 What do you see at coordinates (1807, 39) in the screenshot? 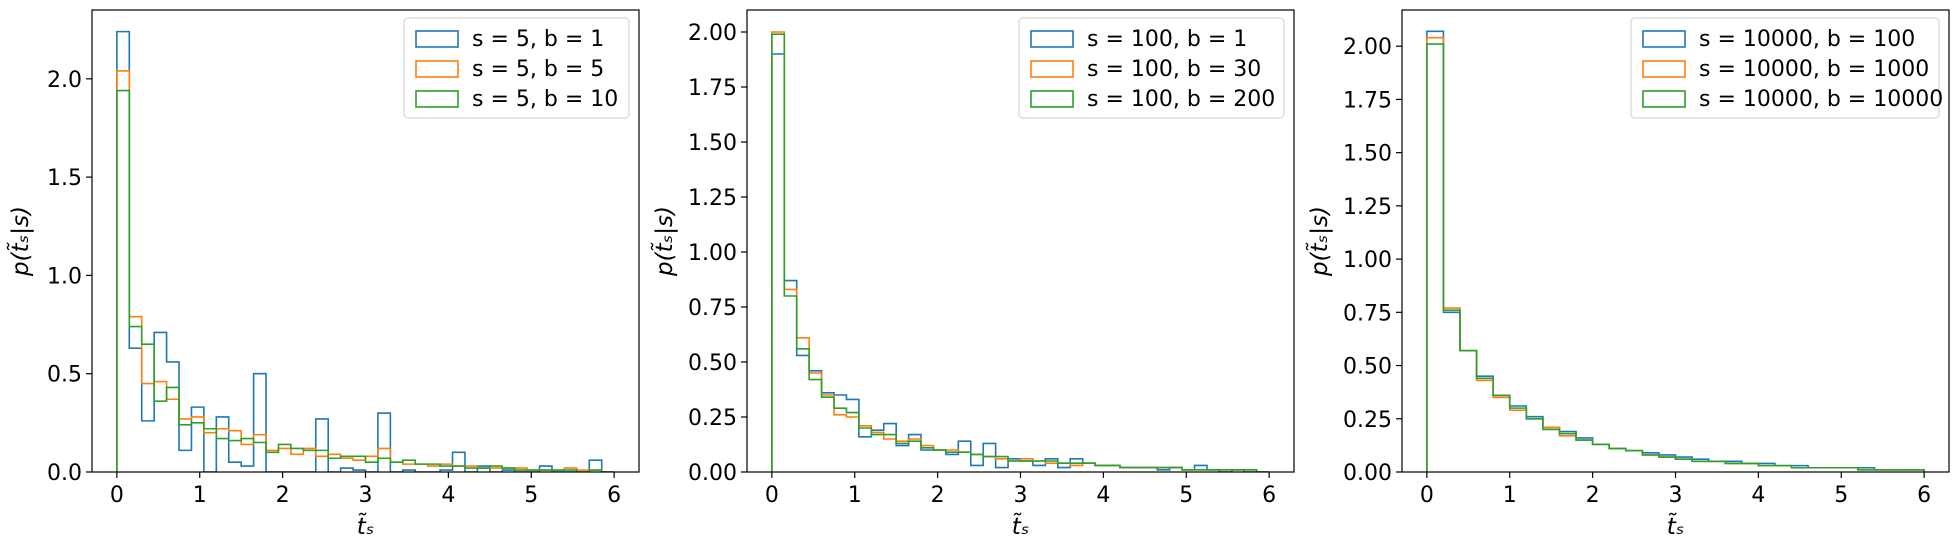
I see `legend-label-1: s = 10000, b = 100` at bounding box center [1807, 39].